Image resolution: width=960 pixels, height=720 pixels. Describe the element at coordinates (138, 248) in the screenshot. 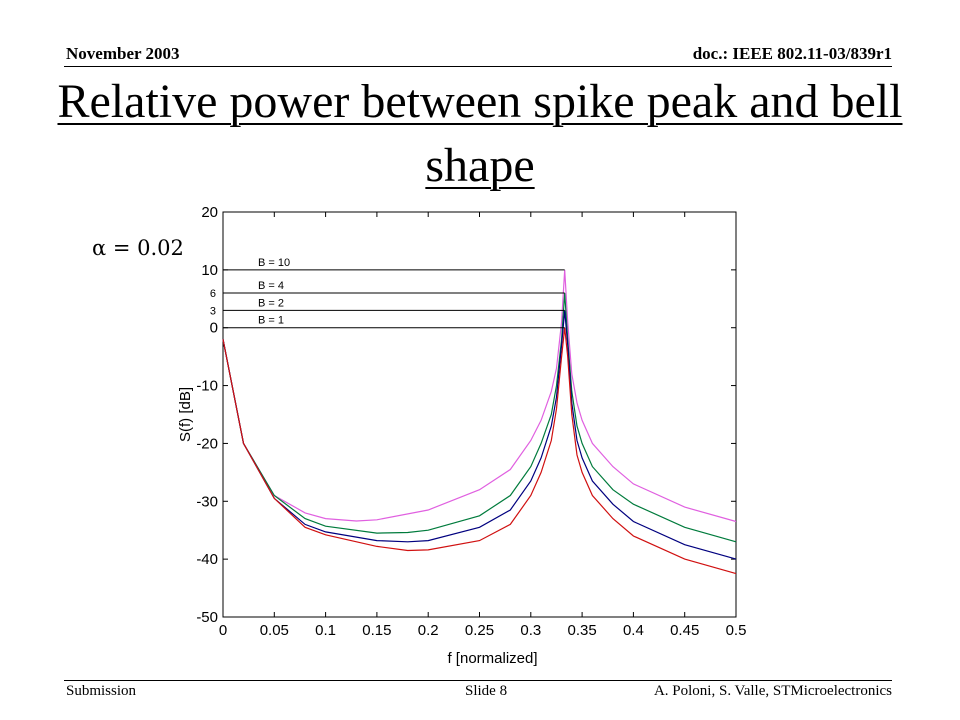

I see `alpha-parameter-label: α = 0.02` at that location.